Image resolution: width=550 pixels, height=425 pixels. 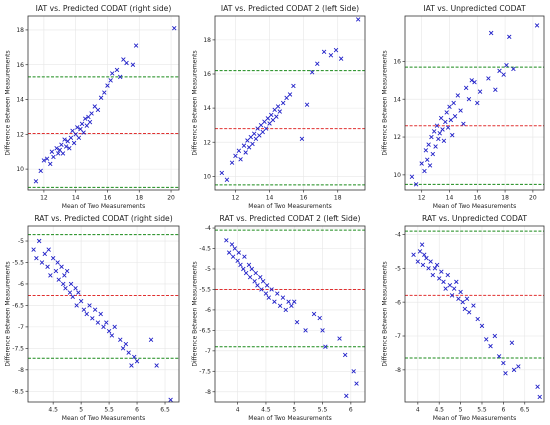 I want to click on x-tick-label: 16, so click(x=477, y=198).